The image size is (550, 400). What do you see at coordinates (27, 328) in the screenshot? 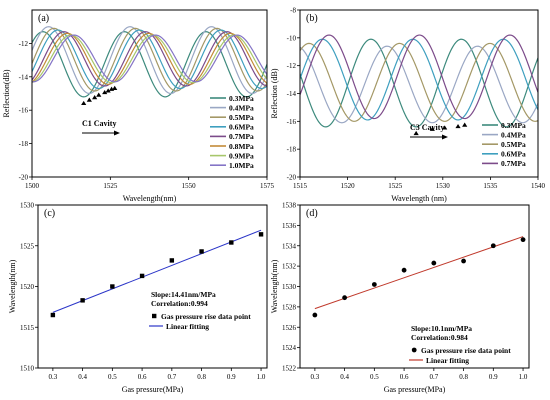
I see `y-tick-label: 1515` at bounding box center [27, 328].